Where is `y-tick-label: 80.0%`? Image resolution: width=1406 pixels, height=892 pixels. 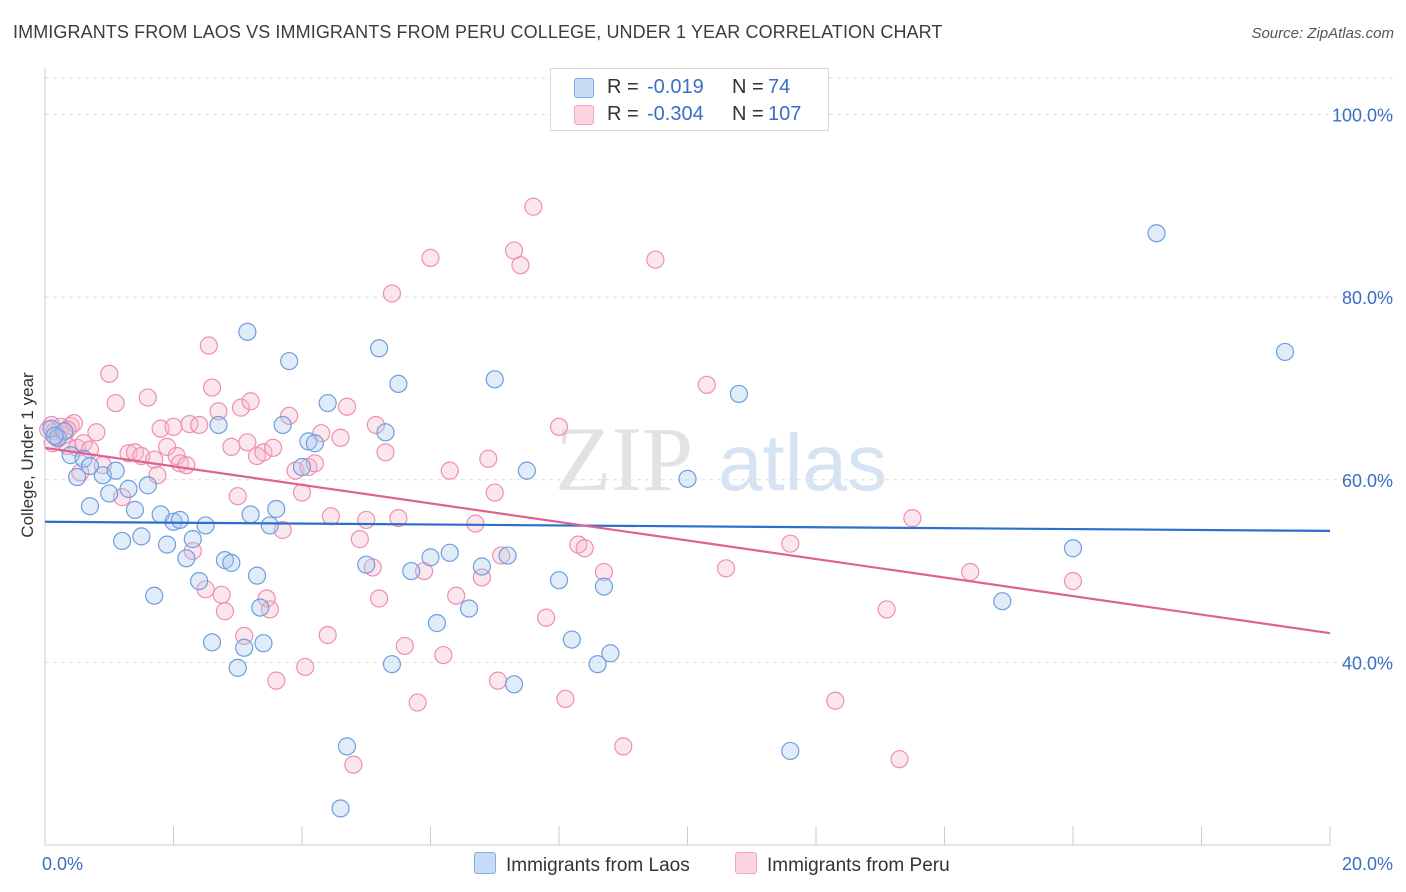 y-tick-label: 80.0% is located at coordinates (1367, 298).